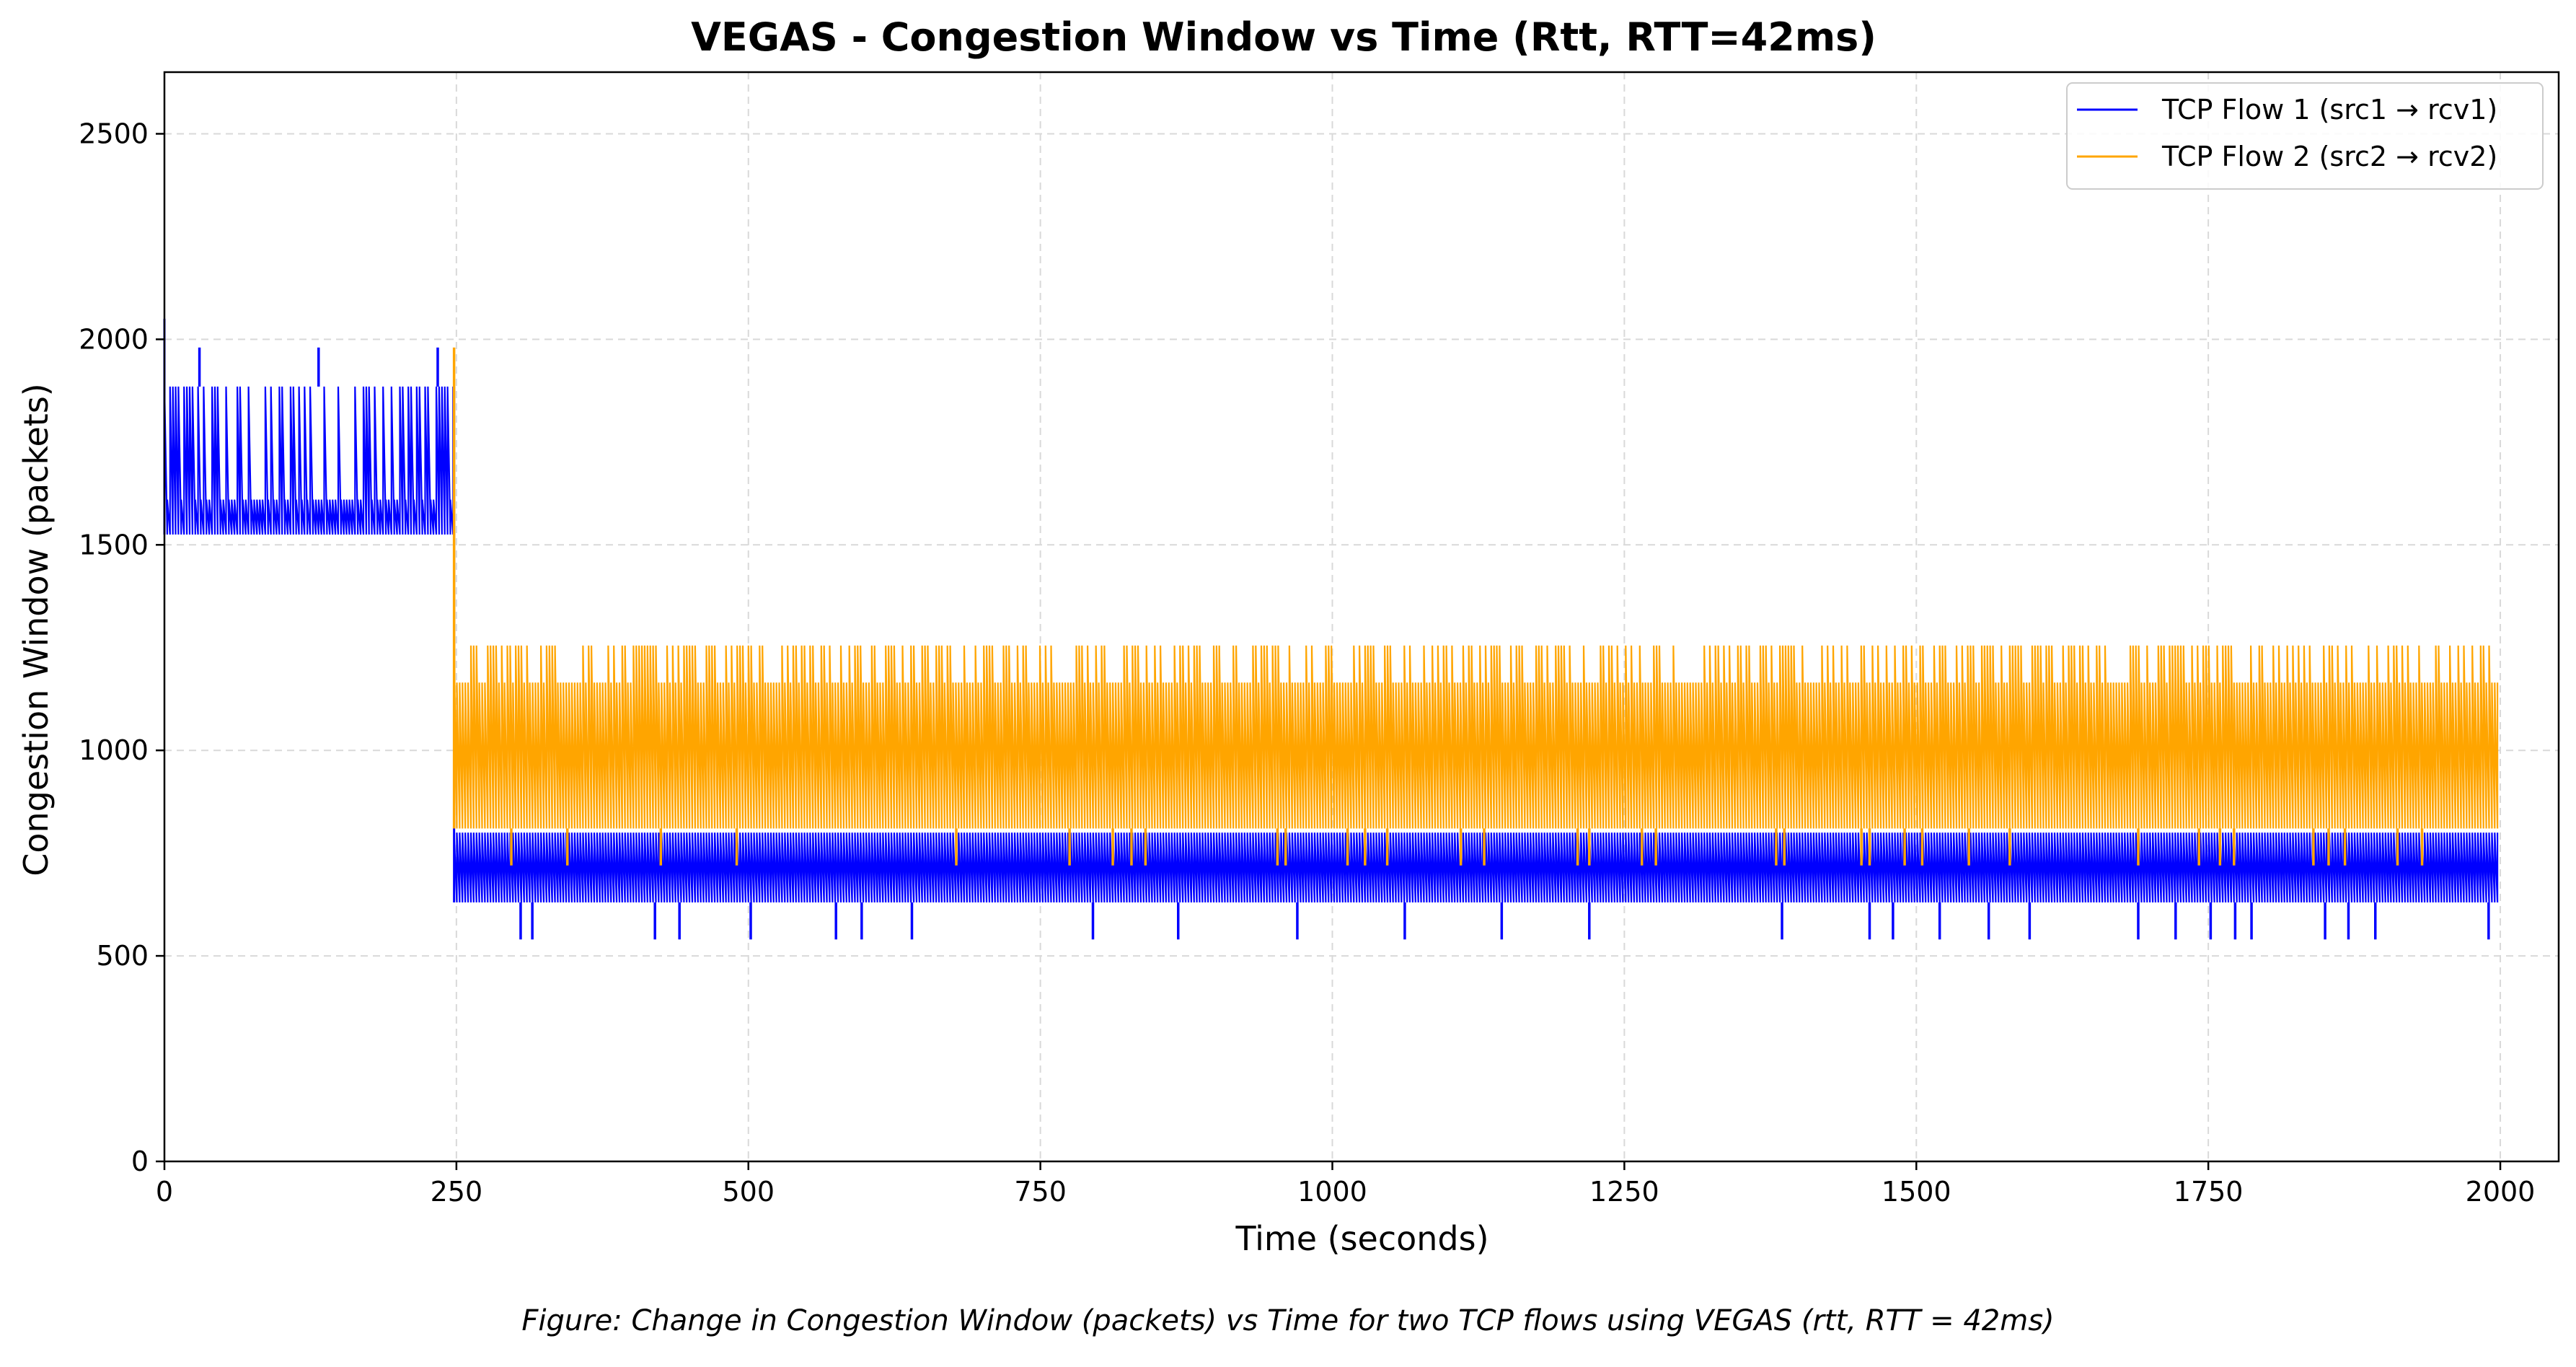 This screenshot has width=2576, height=1367. I want to click on y-tick-label: 1000, so click(114, 750).